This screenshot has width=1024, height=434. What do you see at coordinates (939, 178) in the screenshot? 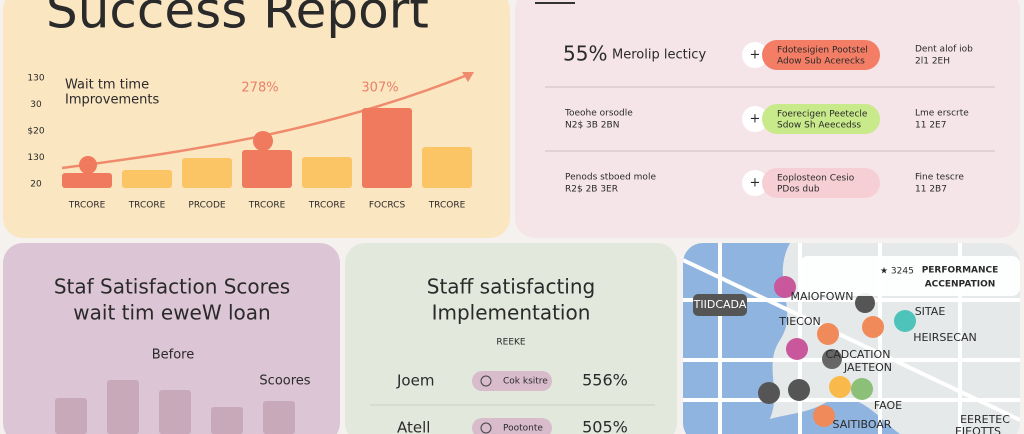
I see `metric-note: Fine tescre` at bounding box center [939, 178].